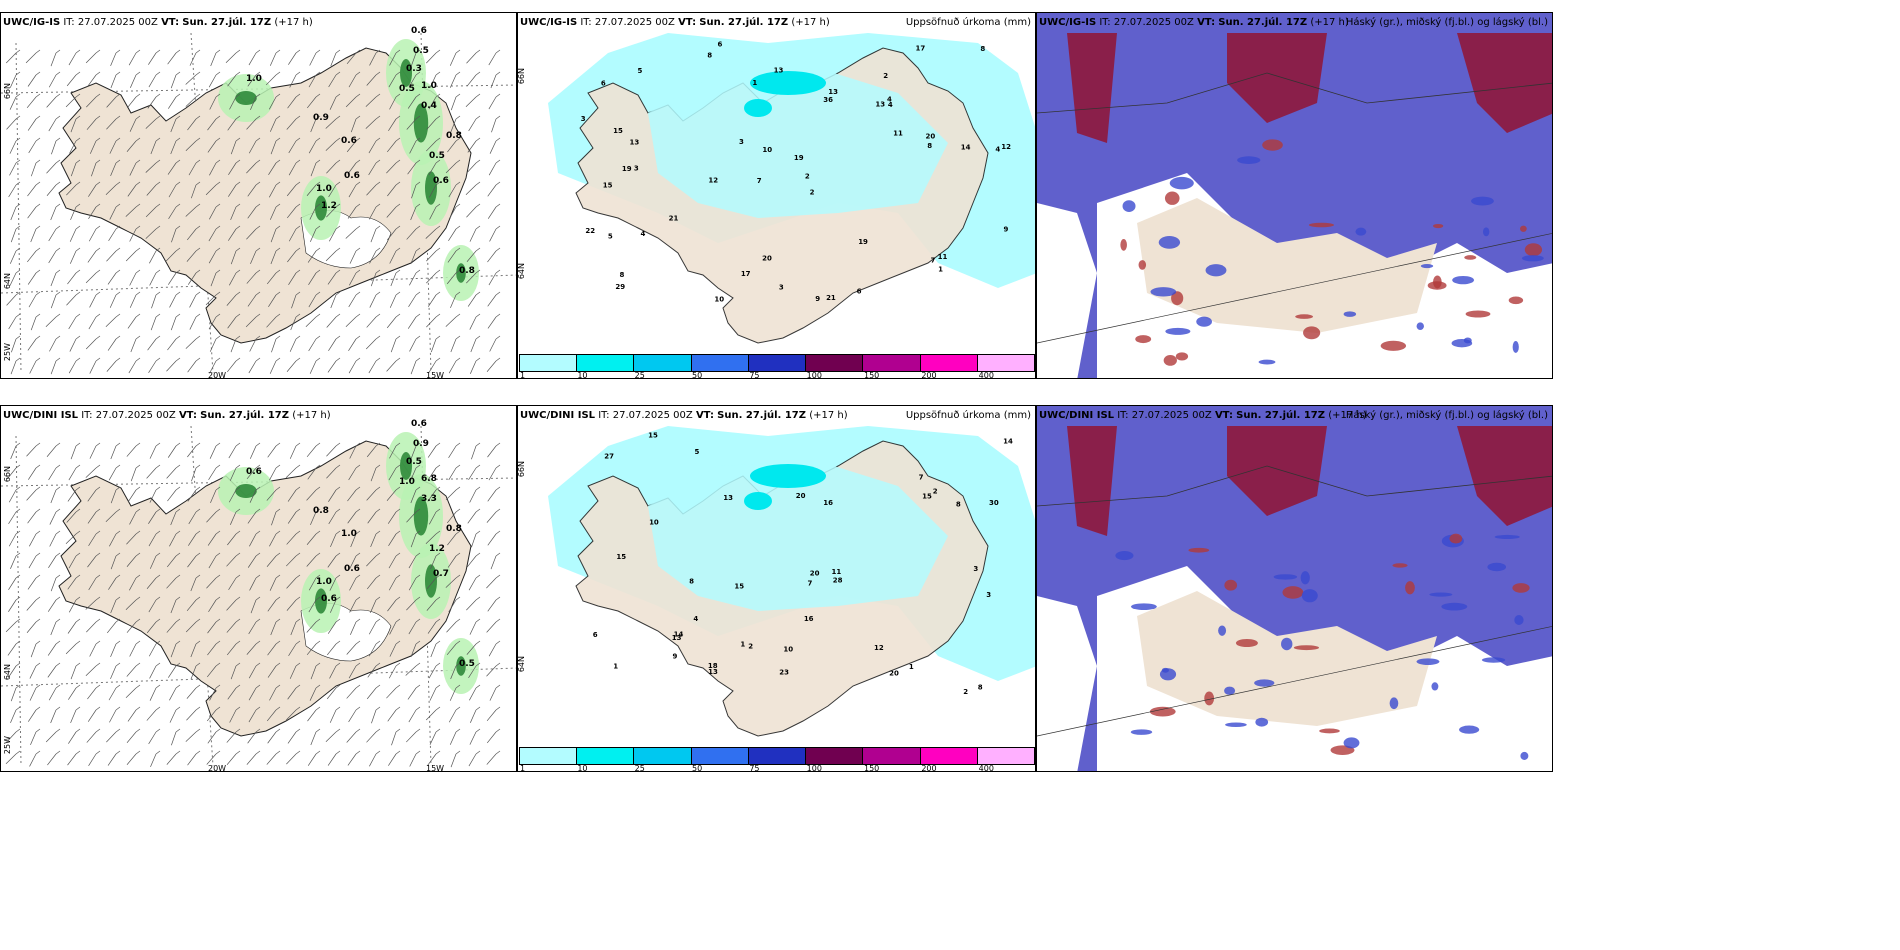 This screenshot has width=1900, height=950. I want to click on precip-value: 23, so click(784, 673).